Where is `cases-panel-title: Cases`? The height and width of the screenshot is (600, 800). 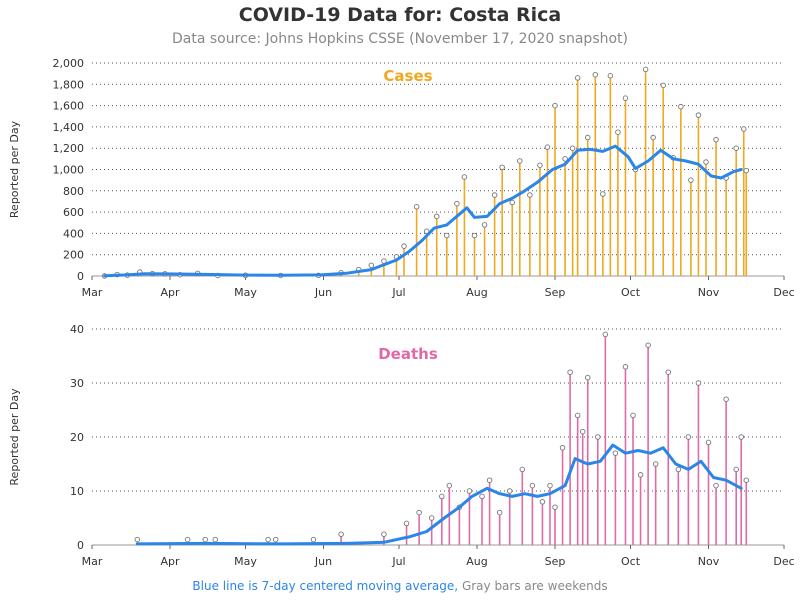 cases-panel-title: Cases is located at coordinates (407, 76).